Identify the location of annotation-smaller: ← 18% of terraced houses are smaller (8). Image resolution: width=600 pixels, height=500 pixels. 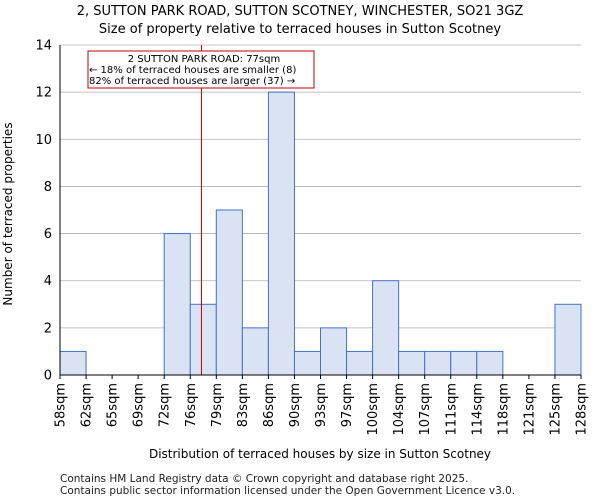
(192, 70).